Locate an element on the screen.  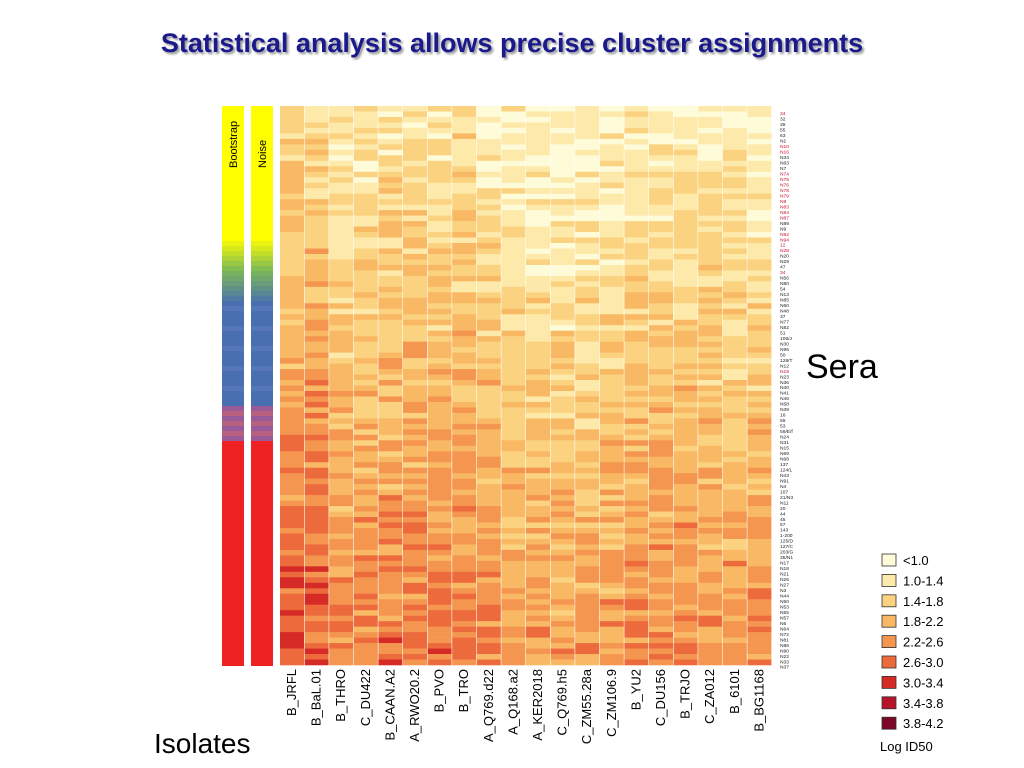
sera-label: N22 is located at coordinates (784, 657).